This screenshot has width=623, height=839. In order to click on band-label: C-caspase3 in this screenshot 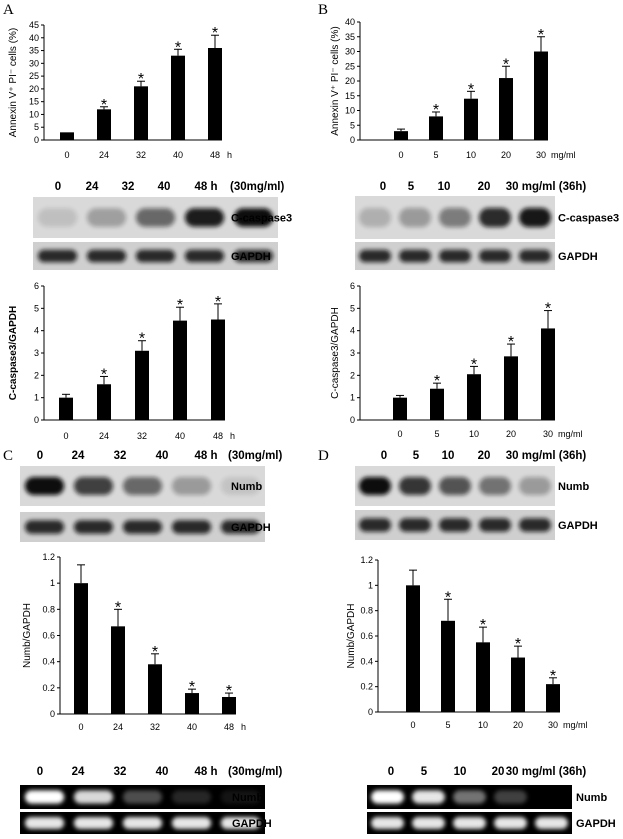, I will do `click(588, 219)`.